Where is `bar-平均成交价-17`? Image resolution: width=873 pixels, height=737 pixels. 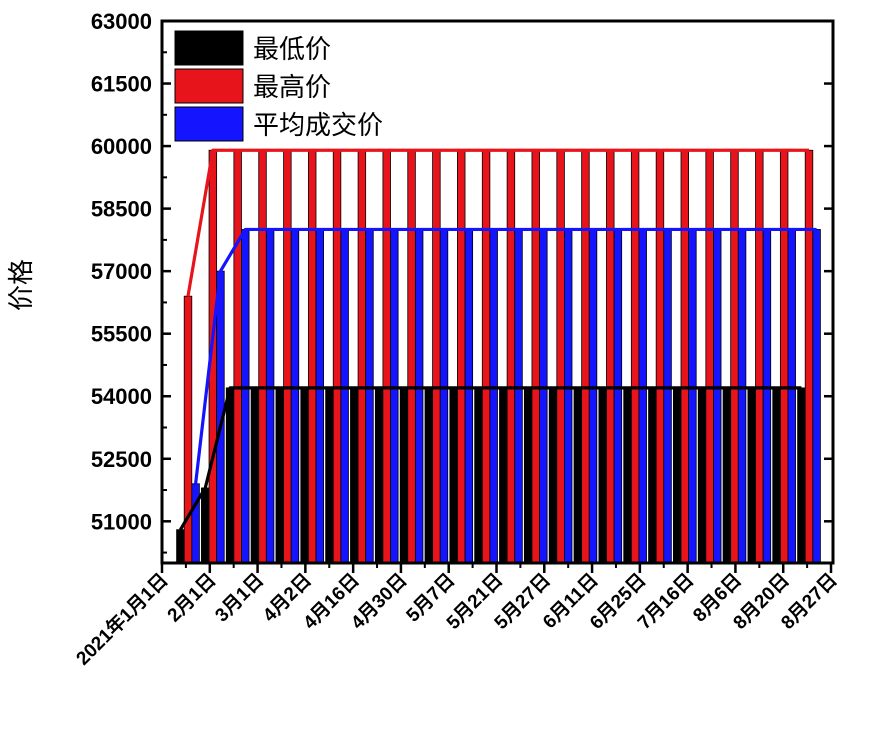
bar-平均成交价-17 is located at coordinates (618, 396).